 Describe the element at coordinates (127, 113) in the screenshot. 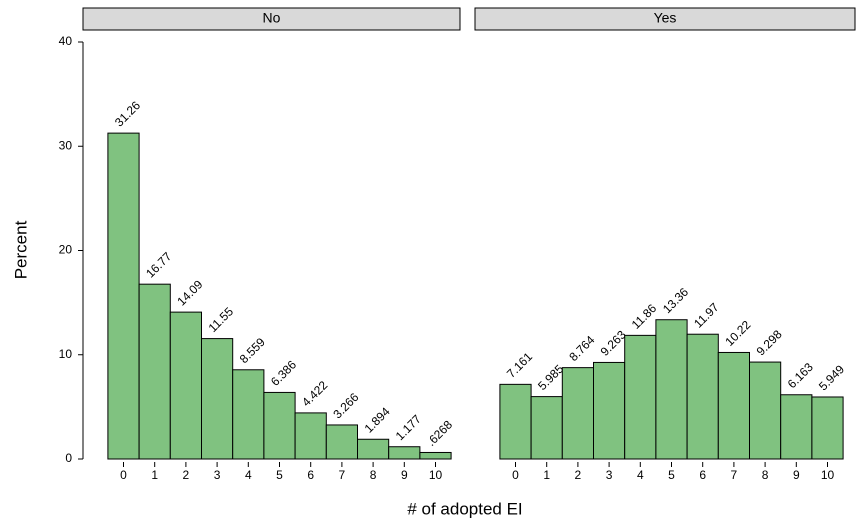

I see `value-label: 31.26` at that location.